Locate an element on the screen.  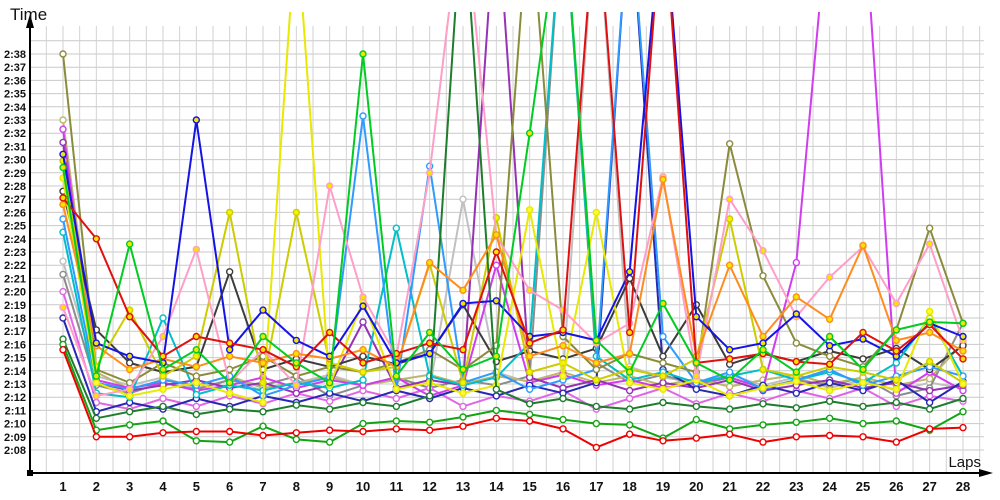
y-tick-label: 2:09 is located at coordinates (15, 438).